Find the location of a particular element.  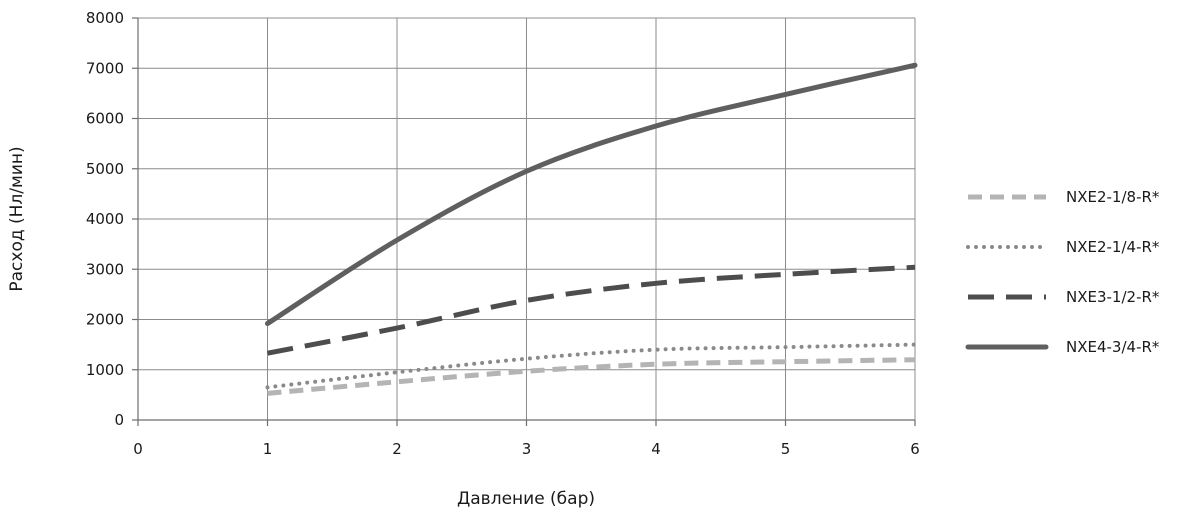

legend-label: NXE2-1/8-R* is located at coordinates (1113, 197).